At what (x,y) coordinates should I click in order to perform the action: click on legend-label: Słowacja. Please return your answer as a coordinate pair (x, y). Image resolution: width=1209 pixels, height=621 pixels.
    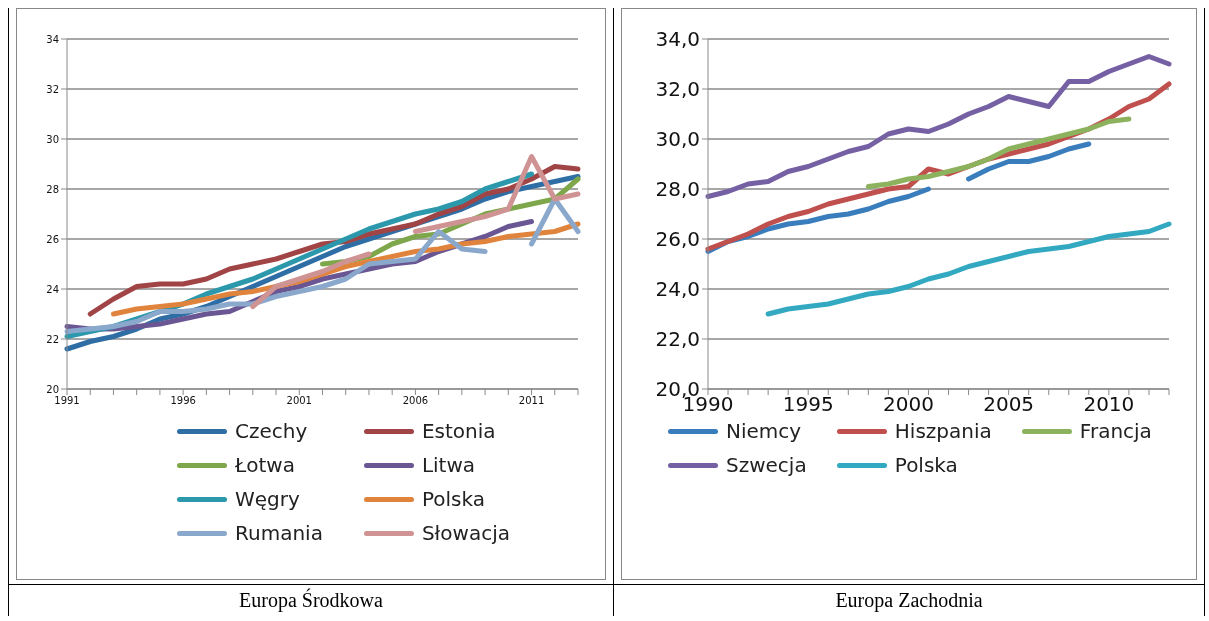
    Looking at the image, I should click on (465, 533).